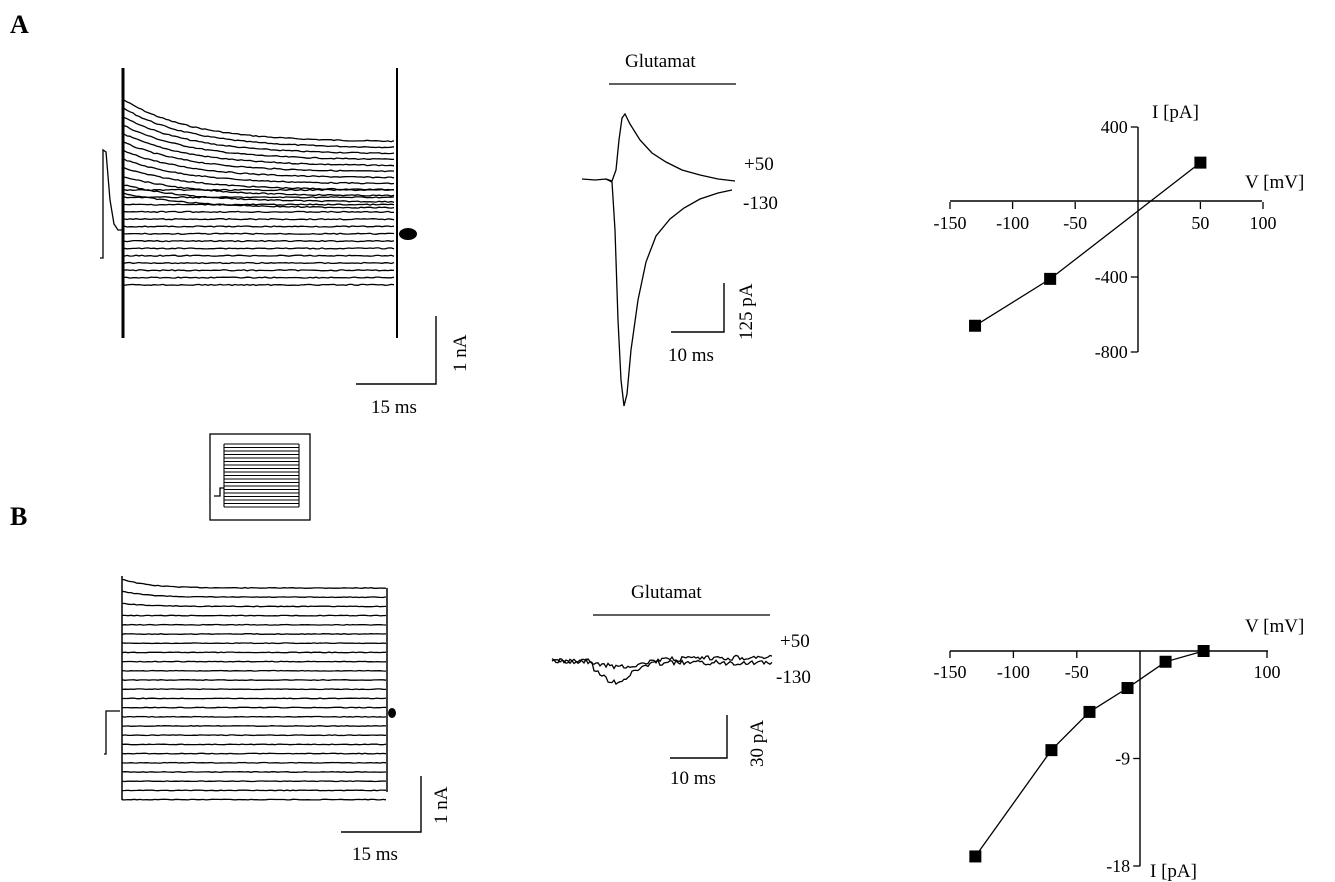 This screenshot has width=1335, height=882. I want to click on iv-series-line, so click(1089, 753).